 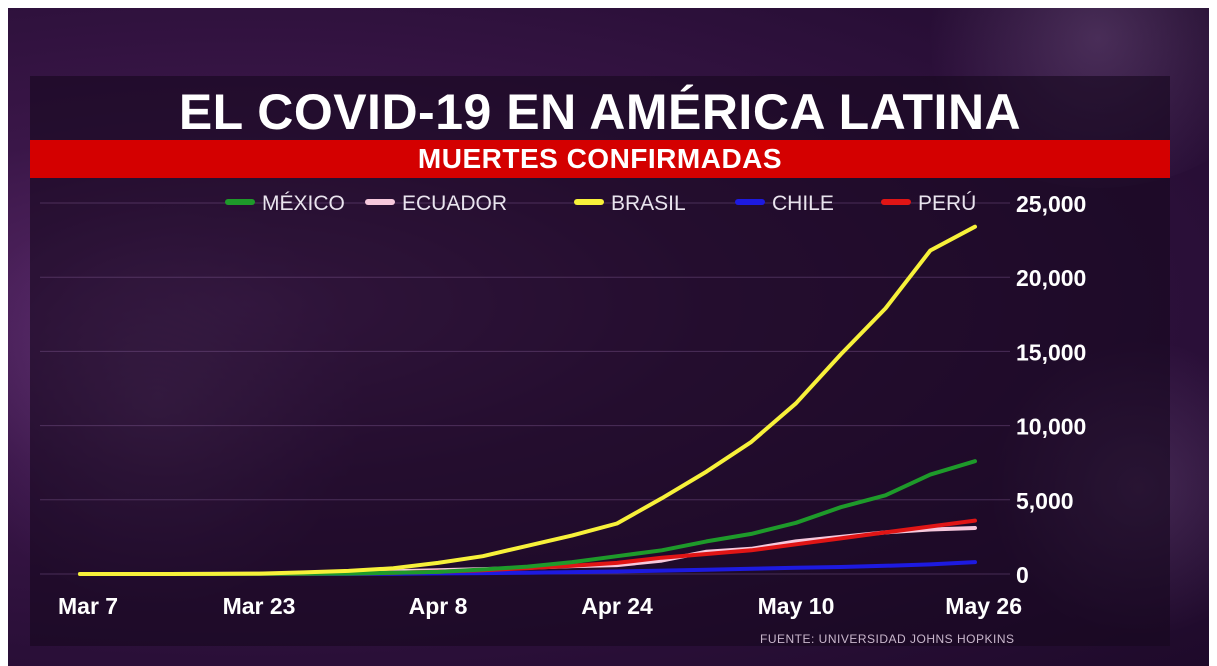 I want to click on x-tick-label: Apr 8, so click(x=438, y=606).